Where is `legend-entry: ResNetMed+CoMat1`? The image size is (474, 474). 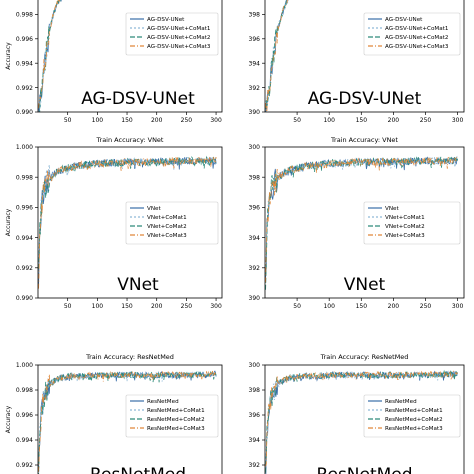 legend-entry: ResNetMed+CoMat1 is located at coordinates (176, 411).